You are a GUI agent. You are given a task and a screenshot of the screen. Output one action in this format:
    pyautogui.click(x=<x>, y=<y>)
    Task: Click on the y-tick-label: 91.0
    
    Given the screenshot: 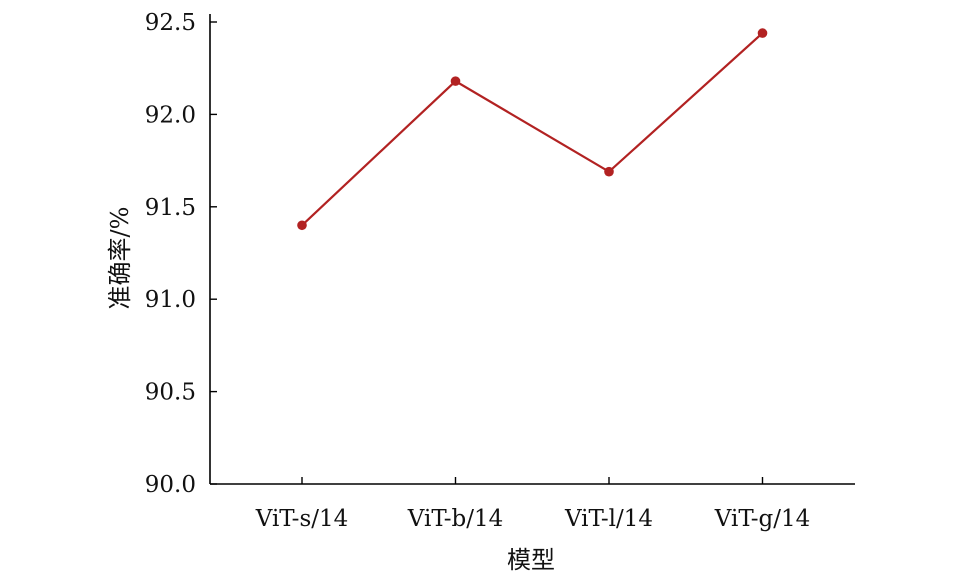 What is the action you would take?
    pyautogui.click(x=170, y=300)
    